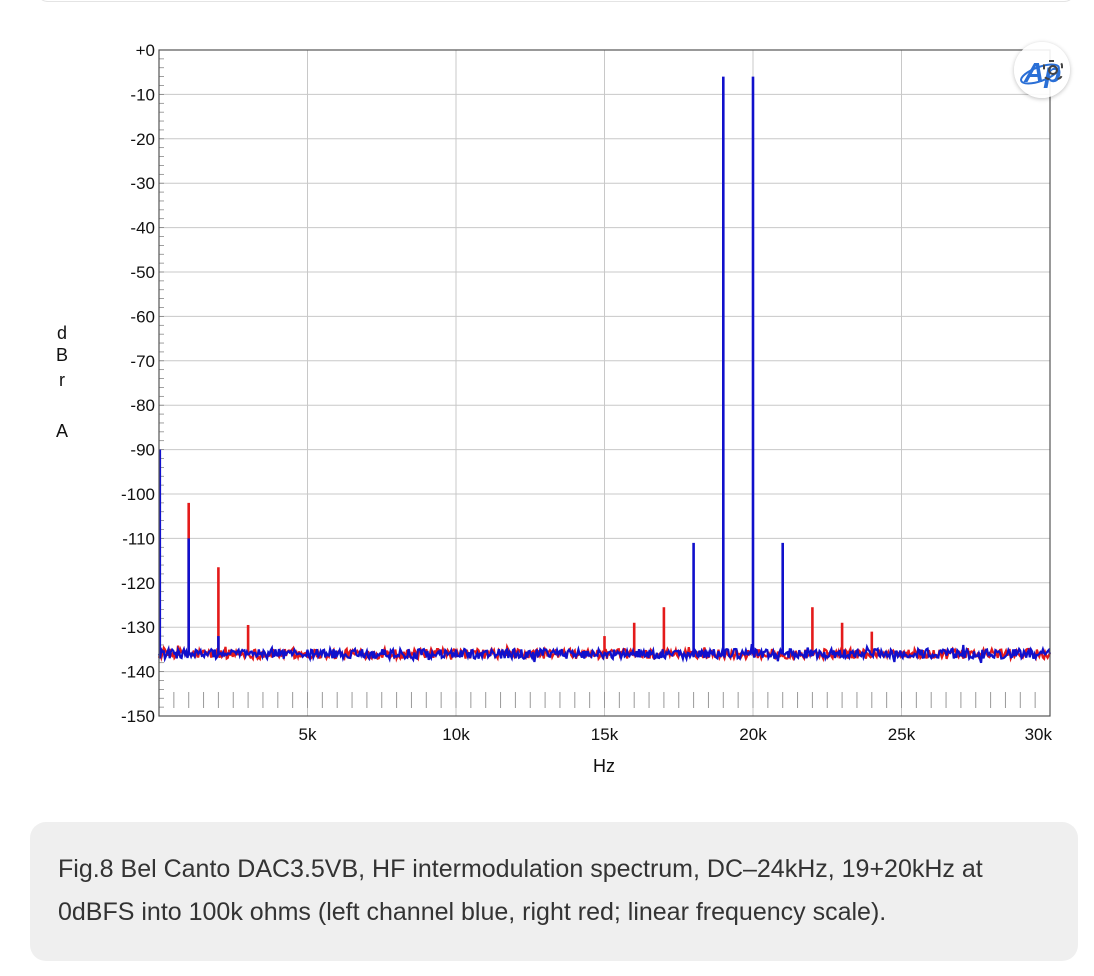  Describe the element at coordinates (604, 766) in the screenshot. I see `x-axis-label: Hz` at that location.